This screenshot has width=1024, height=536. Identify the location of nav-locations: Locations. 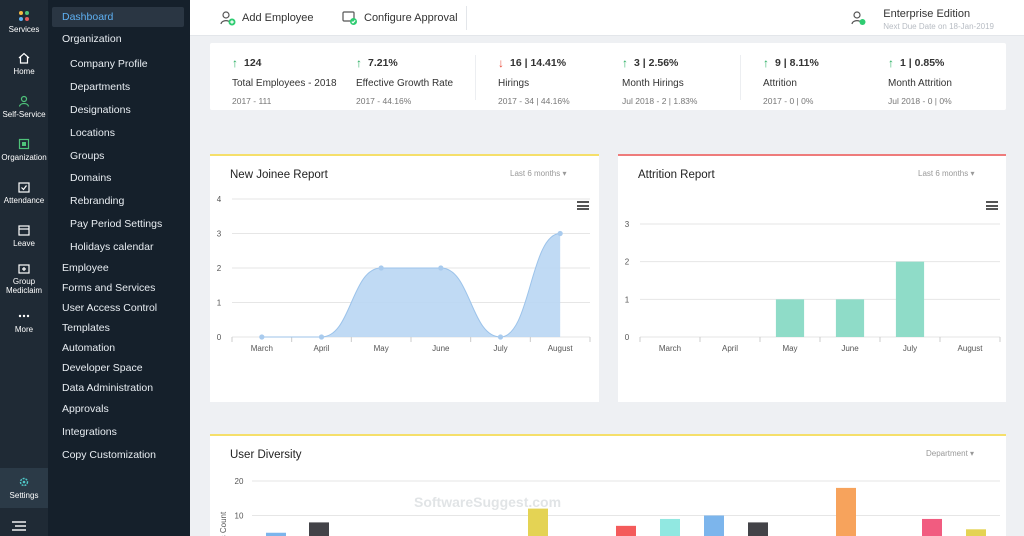
(92, 133).